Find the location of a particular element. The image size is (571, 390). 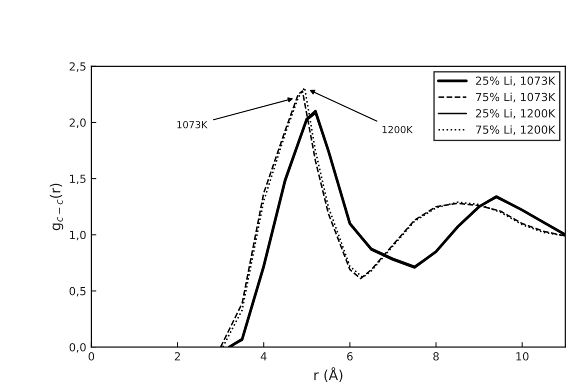

x-tick-label: 2 is located at coordinates (177, 356).